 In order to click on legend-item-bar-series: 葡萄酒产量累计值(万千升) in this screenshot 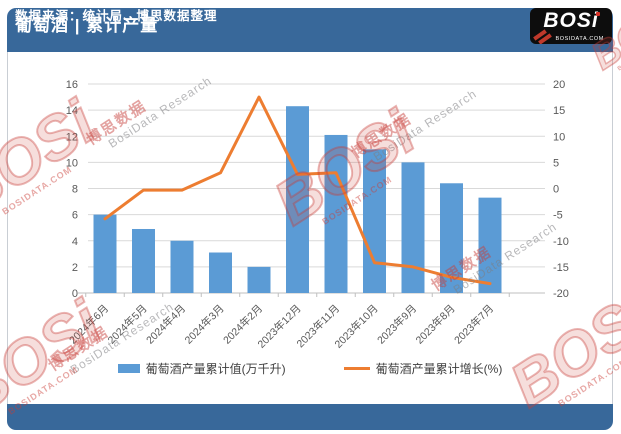, I will do `click(201, 368)`.